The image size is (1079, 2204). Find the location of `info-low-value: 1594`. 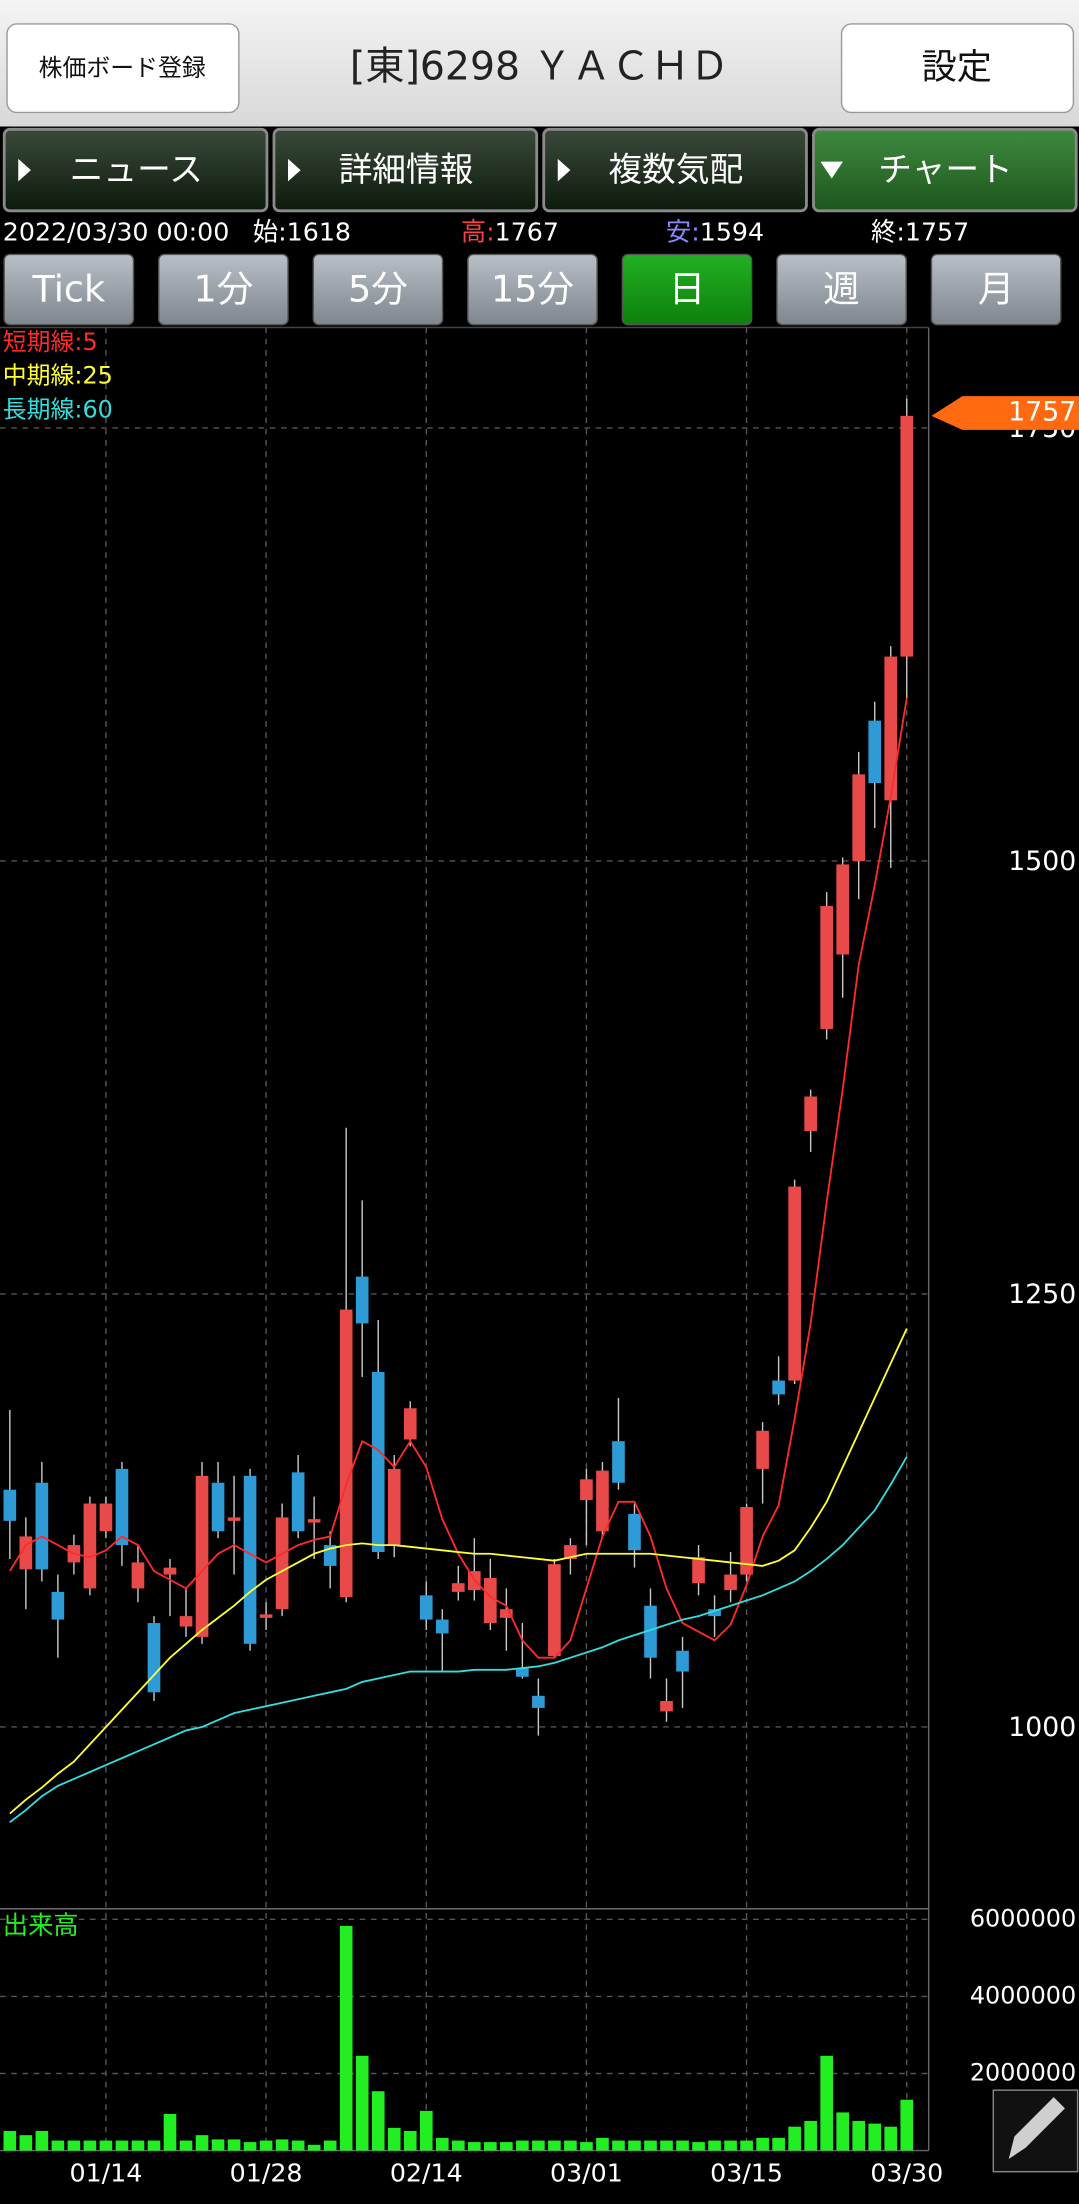

info-low-value: 1594 is located at coordinates (732, 231).